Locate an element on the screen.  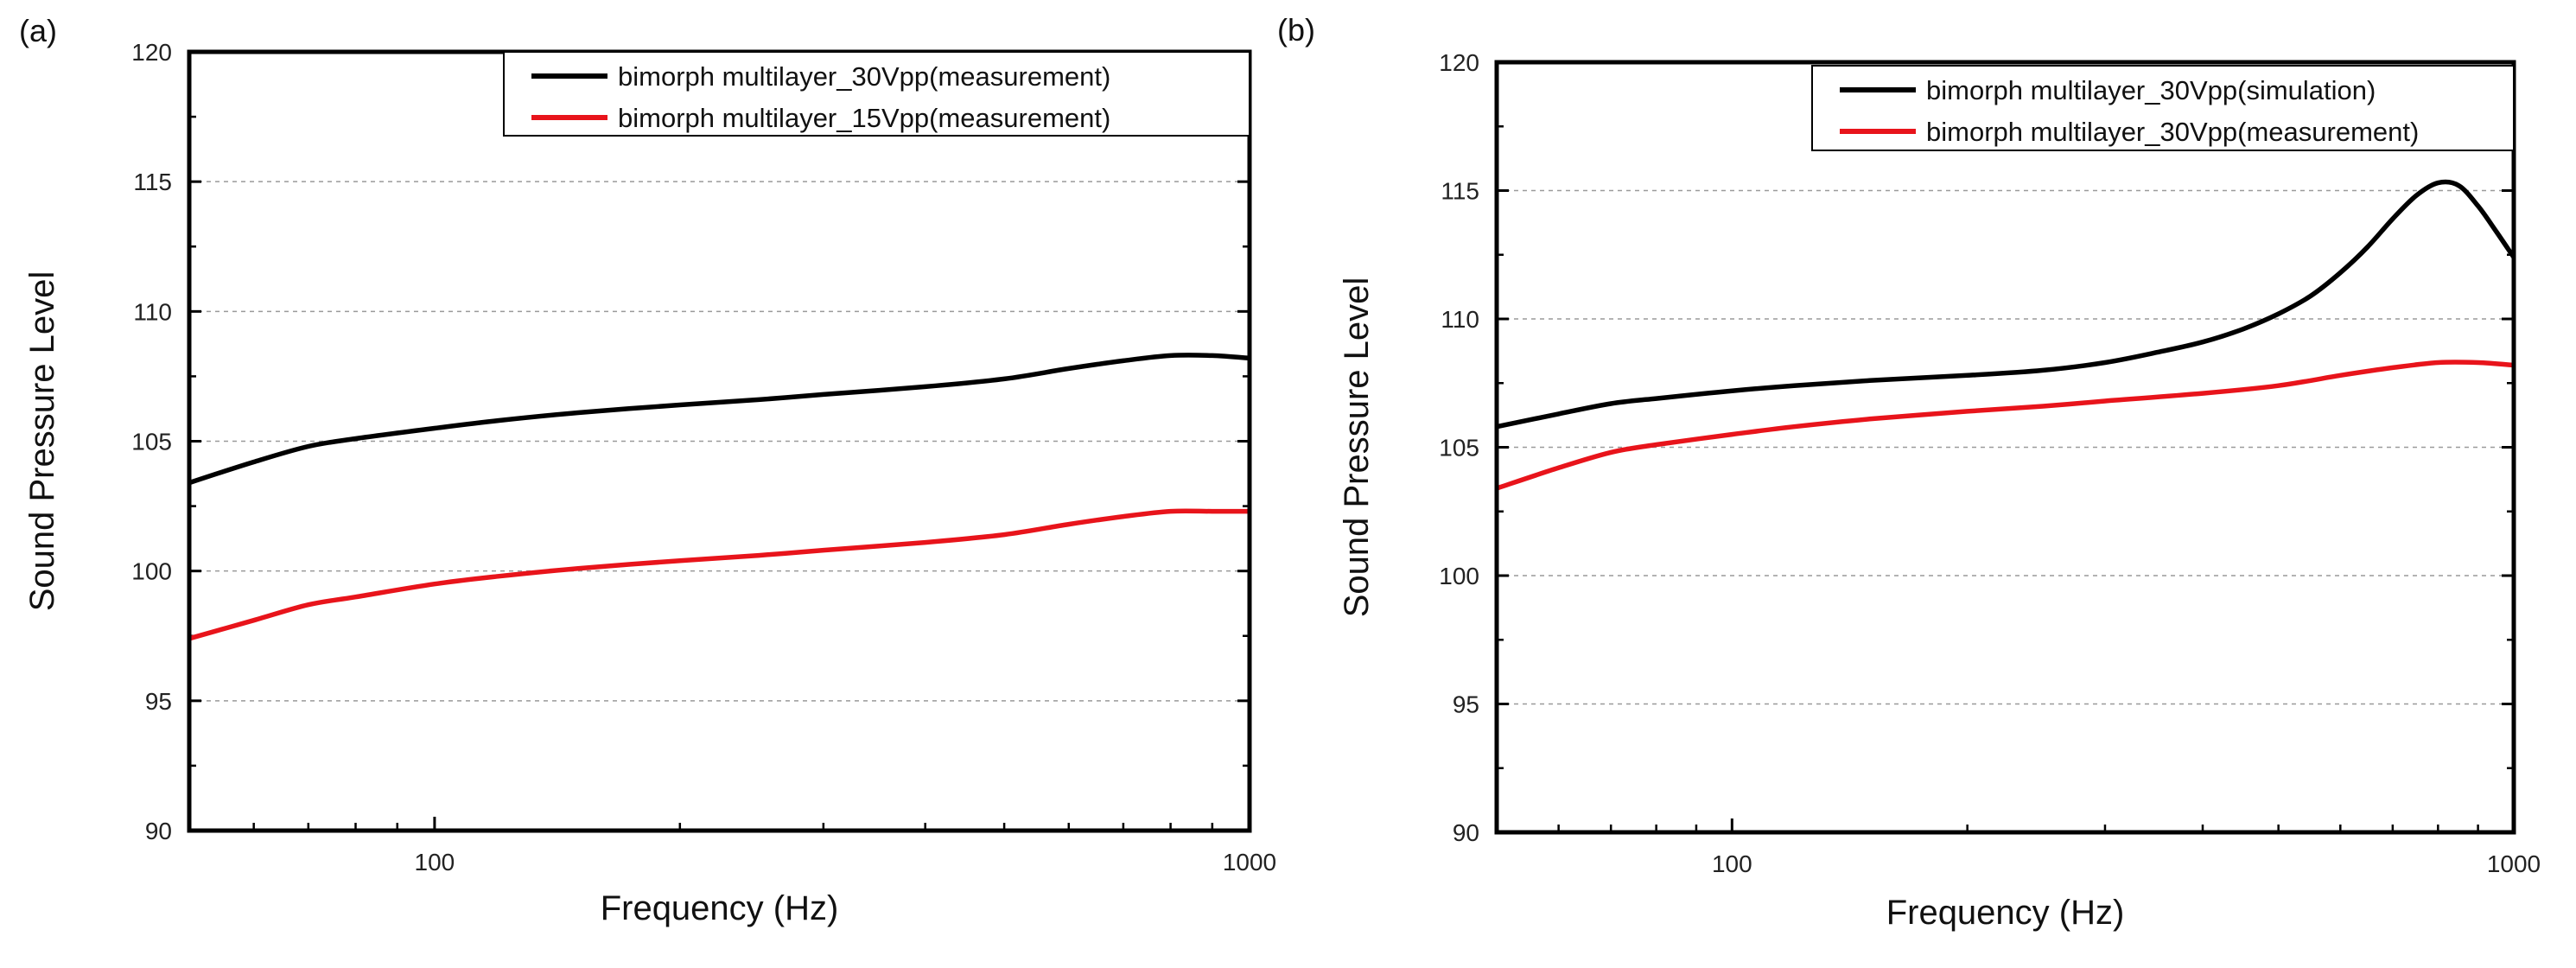
legend-label-1: bimorph multilayer_30Vpp(measurement) is located at coordinates (864, 76).